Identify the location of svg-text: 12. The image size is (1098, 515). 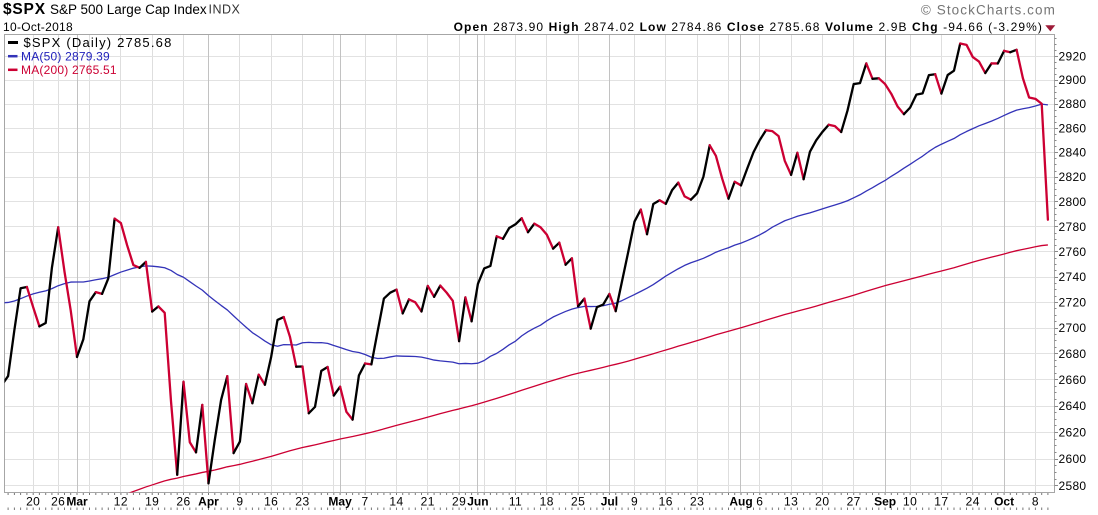
(121, 502).